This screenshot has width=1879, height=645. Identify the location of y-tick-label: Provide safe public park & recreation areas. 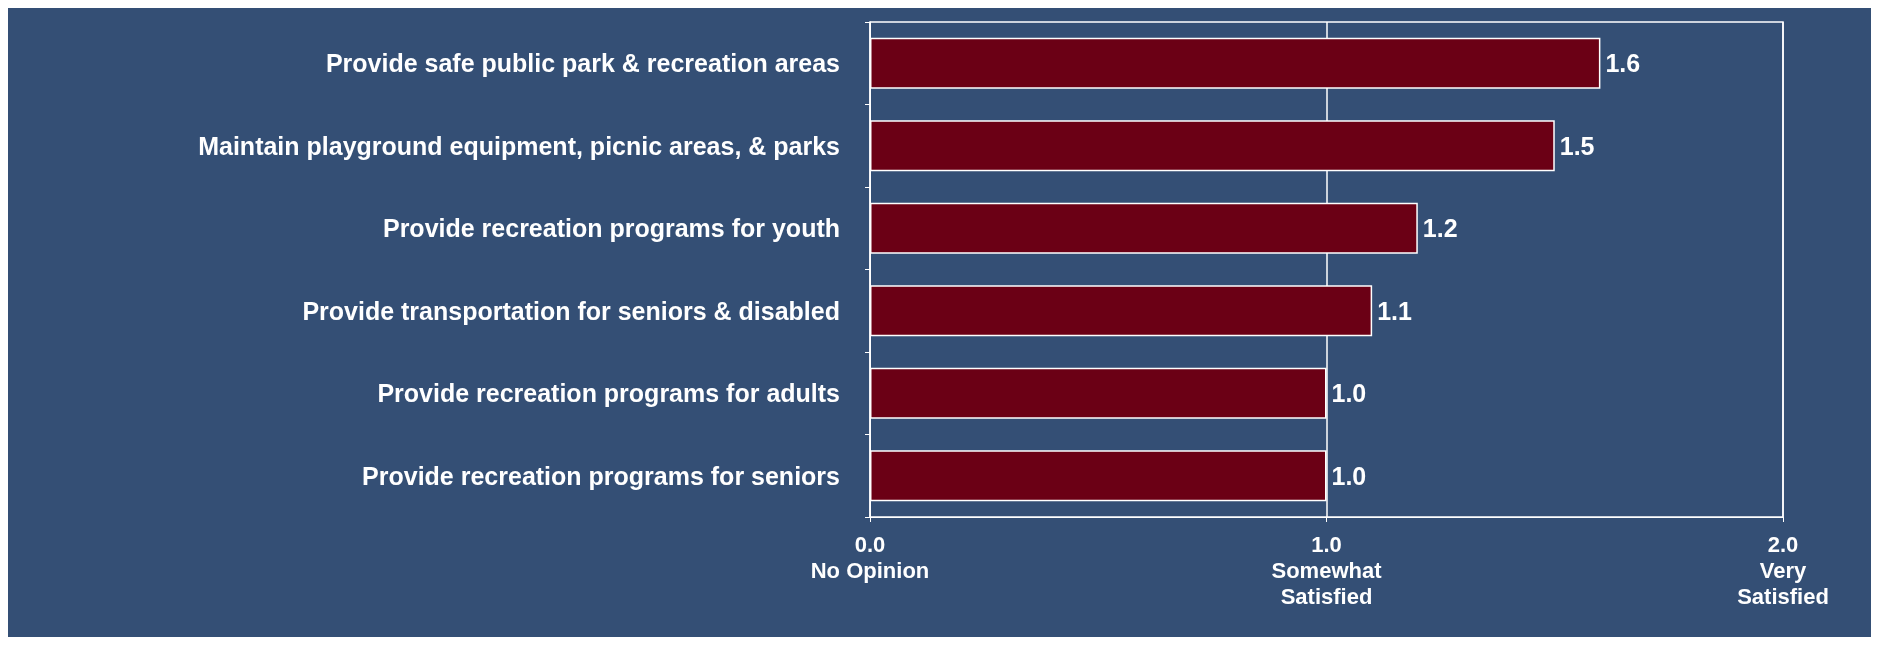
(582, 63).